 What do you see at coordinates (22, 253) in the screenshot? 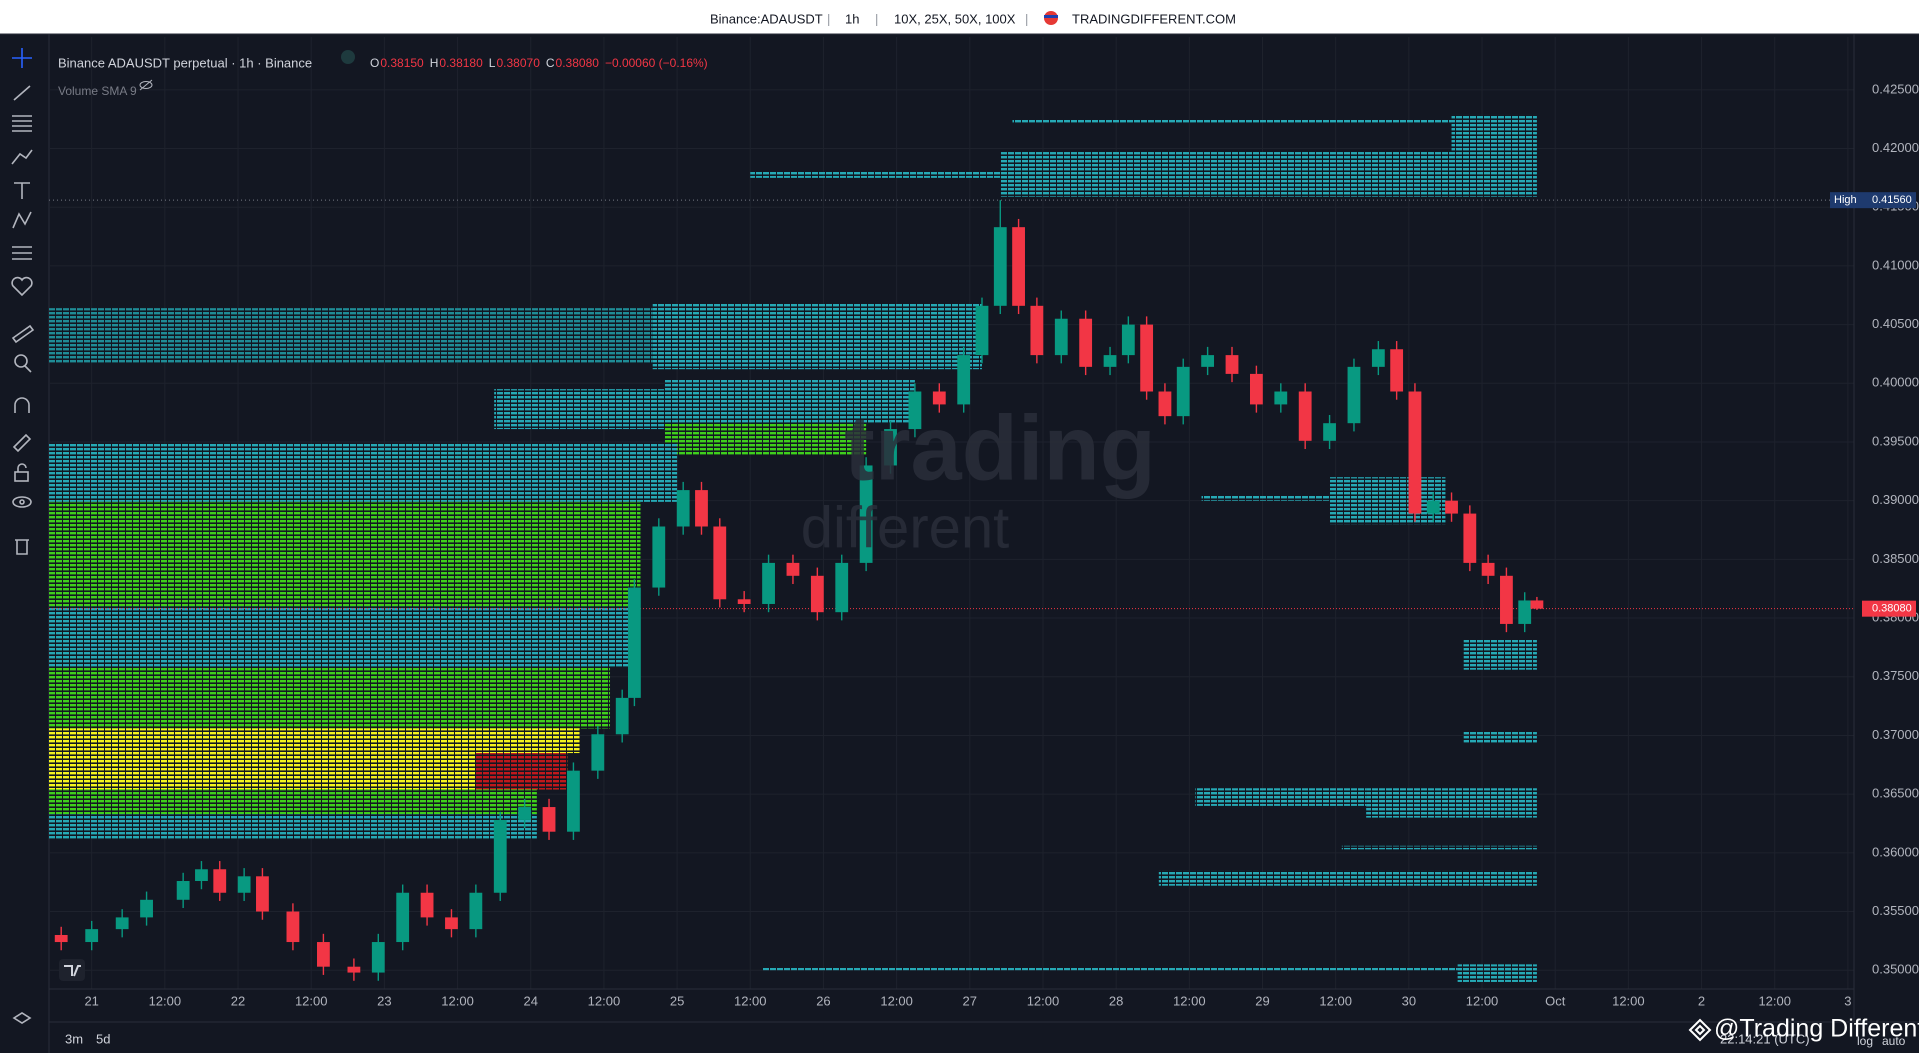
I see `measure-tool` at bounding box center [22, 253].